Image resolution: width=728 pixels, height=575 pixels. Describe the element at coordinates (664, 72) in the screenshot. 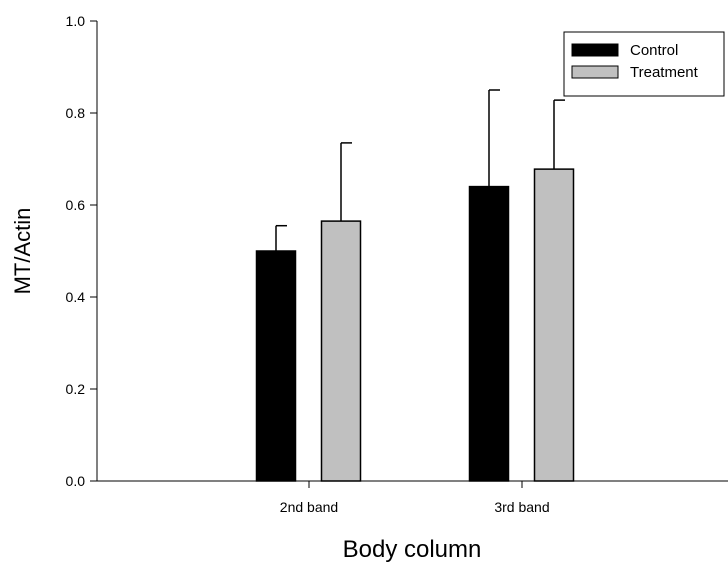

I see `legend-label-treatment: Treatment` at that location.